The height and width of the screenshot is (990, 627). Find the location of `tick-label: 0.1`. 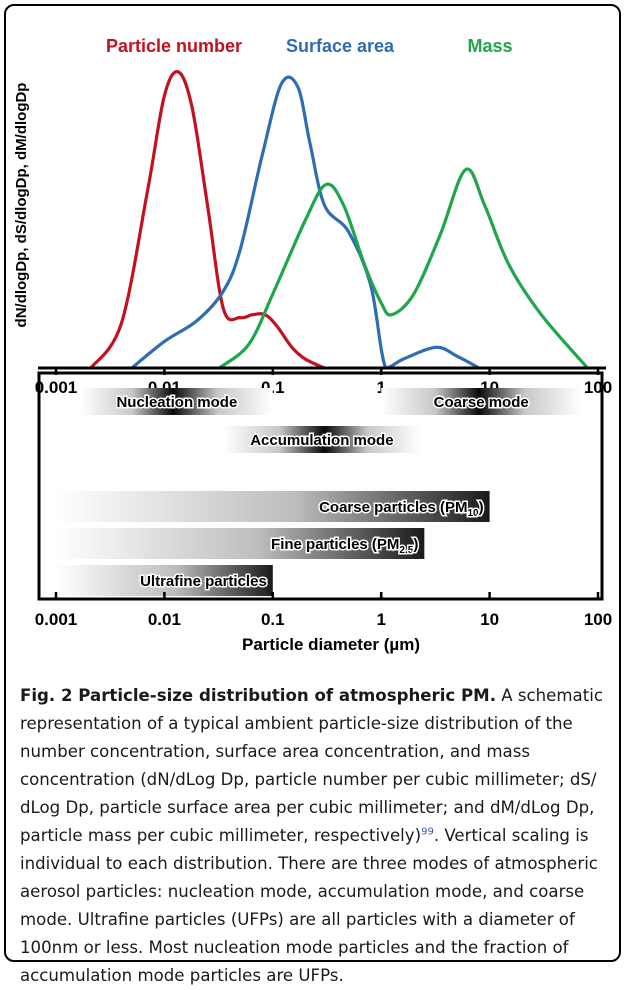

tick-label: 0.1 is located at coordinates (273, 619).